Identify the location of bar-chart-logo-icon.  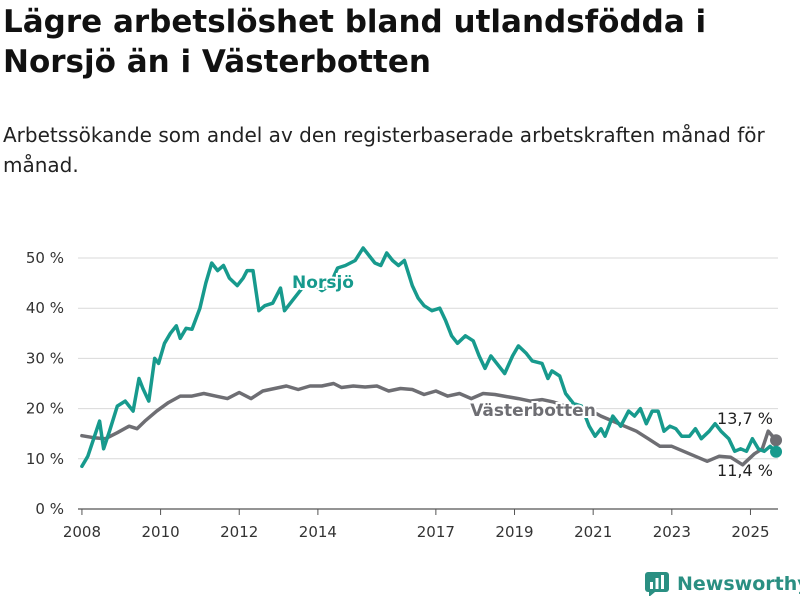
(657, 584).